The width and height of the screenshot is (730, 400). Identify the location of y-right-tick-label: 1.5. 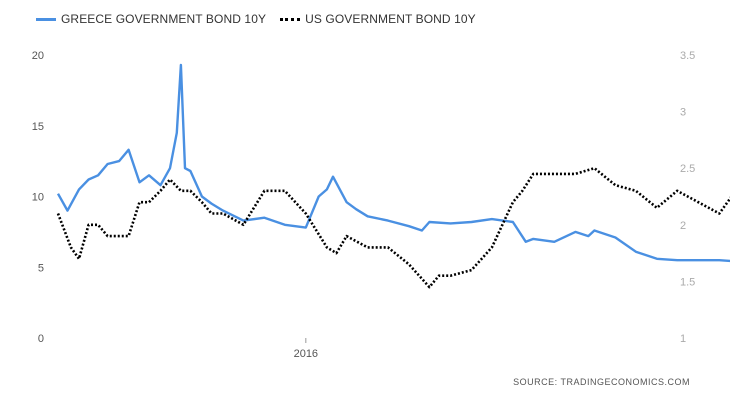
(687, 282).